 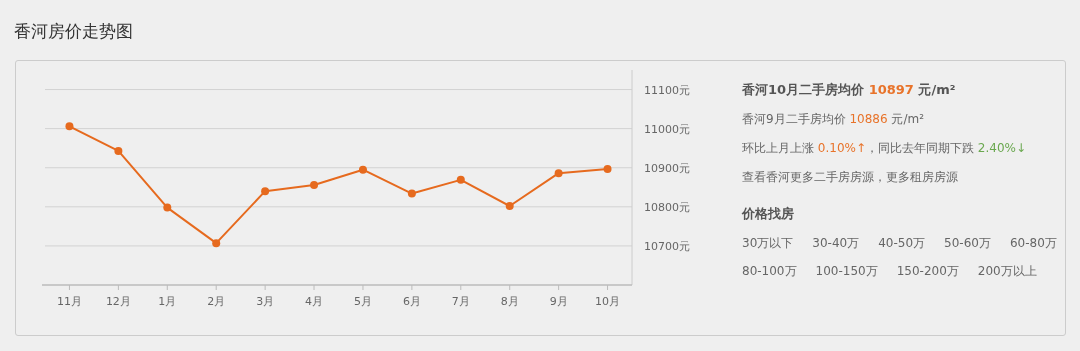 What do you see at coordinates (927, 271) in the screenshot?
I see `text: 150-200万` at bounding box center [927, 271].